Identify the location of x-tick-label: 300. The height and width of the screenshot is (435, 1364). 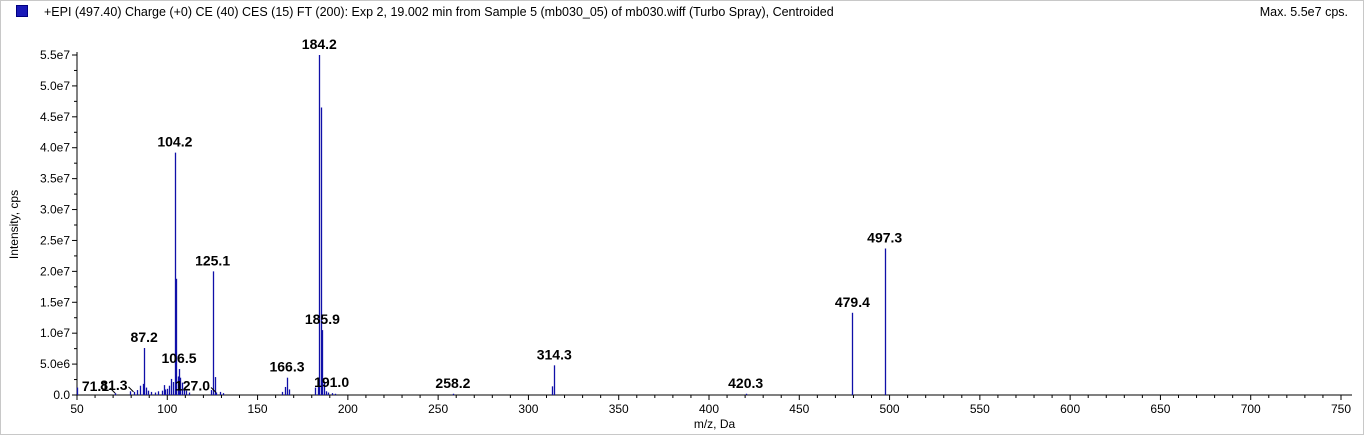
(528, 409).